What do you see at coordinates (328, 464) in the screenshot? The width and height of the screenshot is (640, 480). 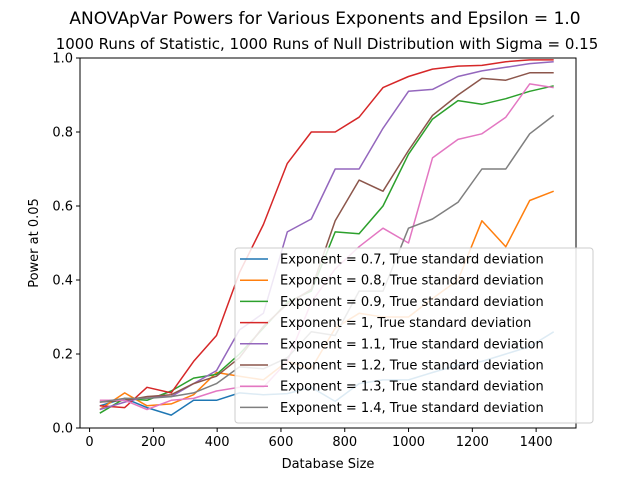 I see `x-axis-label: Database Size` at bounding box center [328, 464].